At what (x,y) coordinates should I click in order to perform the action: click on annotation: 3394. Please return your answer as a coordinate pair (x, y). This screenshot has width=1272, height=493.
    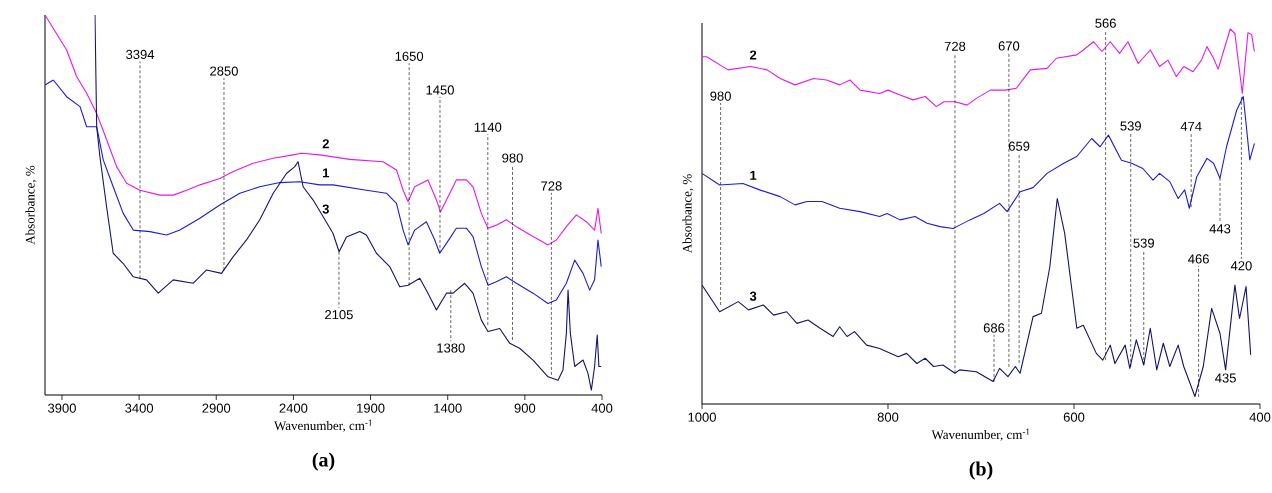
    Looking at the image, I should click on (140, 54).